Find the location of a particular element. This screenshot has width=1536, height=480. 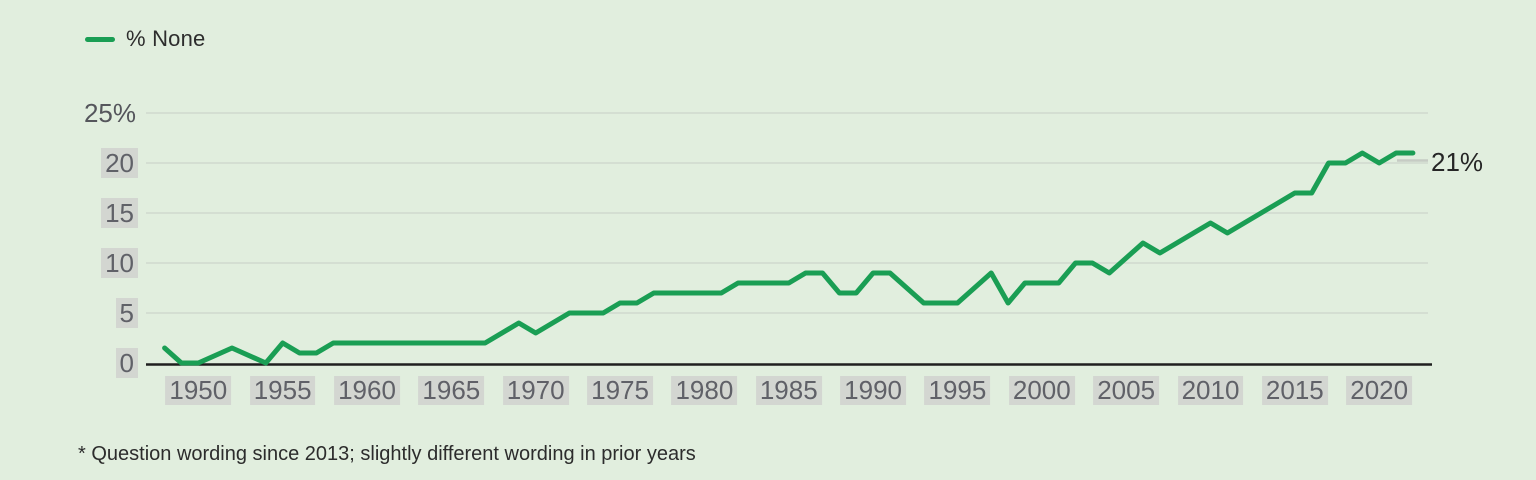

x-tick-text: 1985 is located at coordinates (788, 390).